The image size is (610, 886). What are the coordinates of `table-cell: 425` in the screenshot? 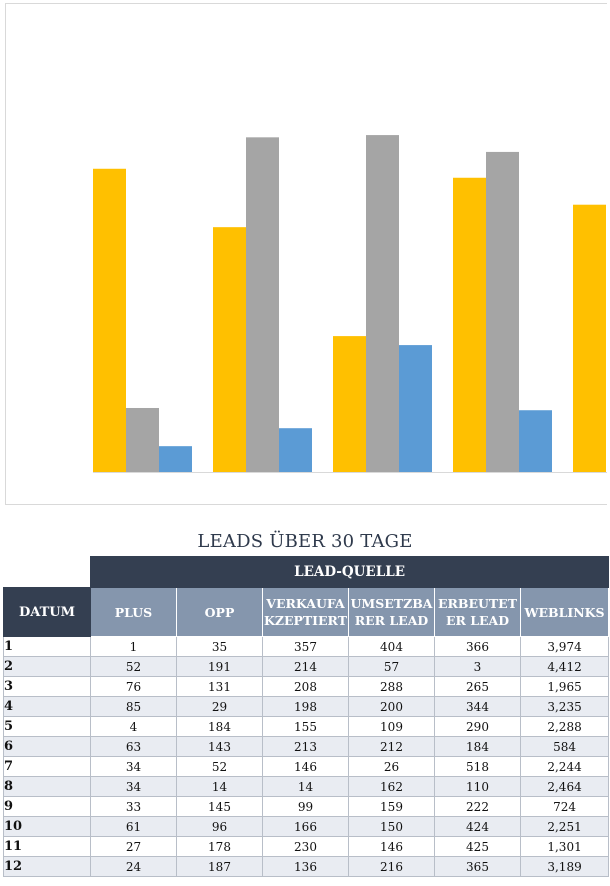 It's located at (477, 846).